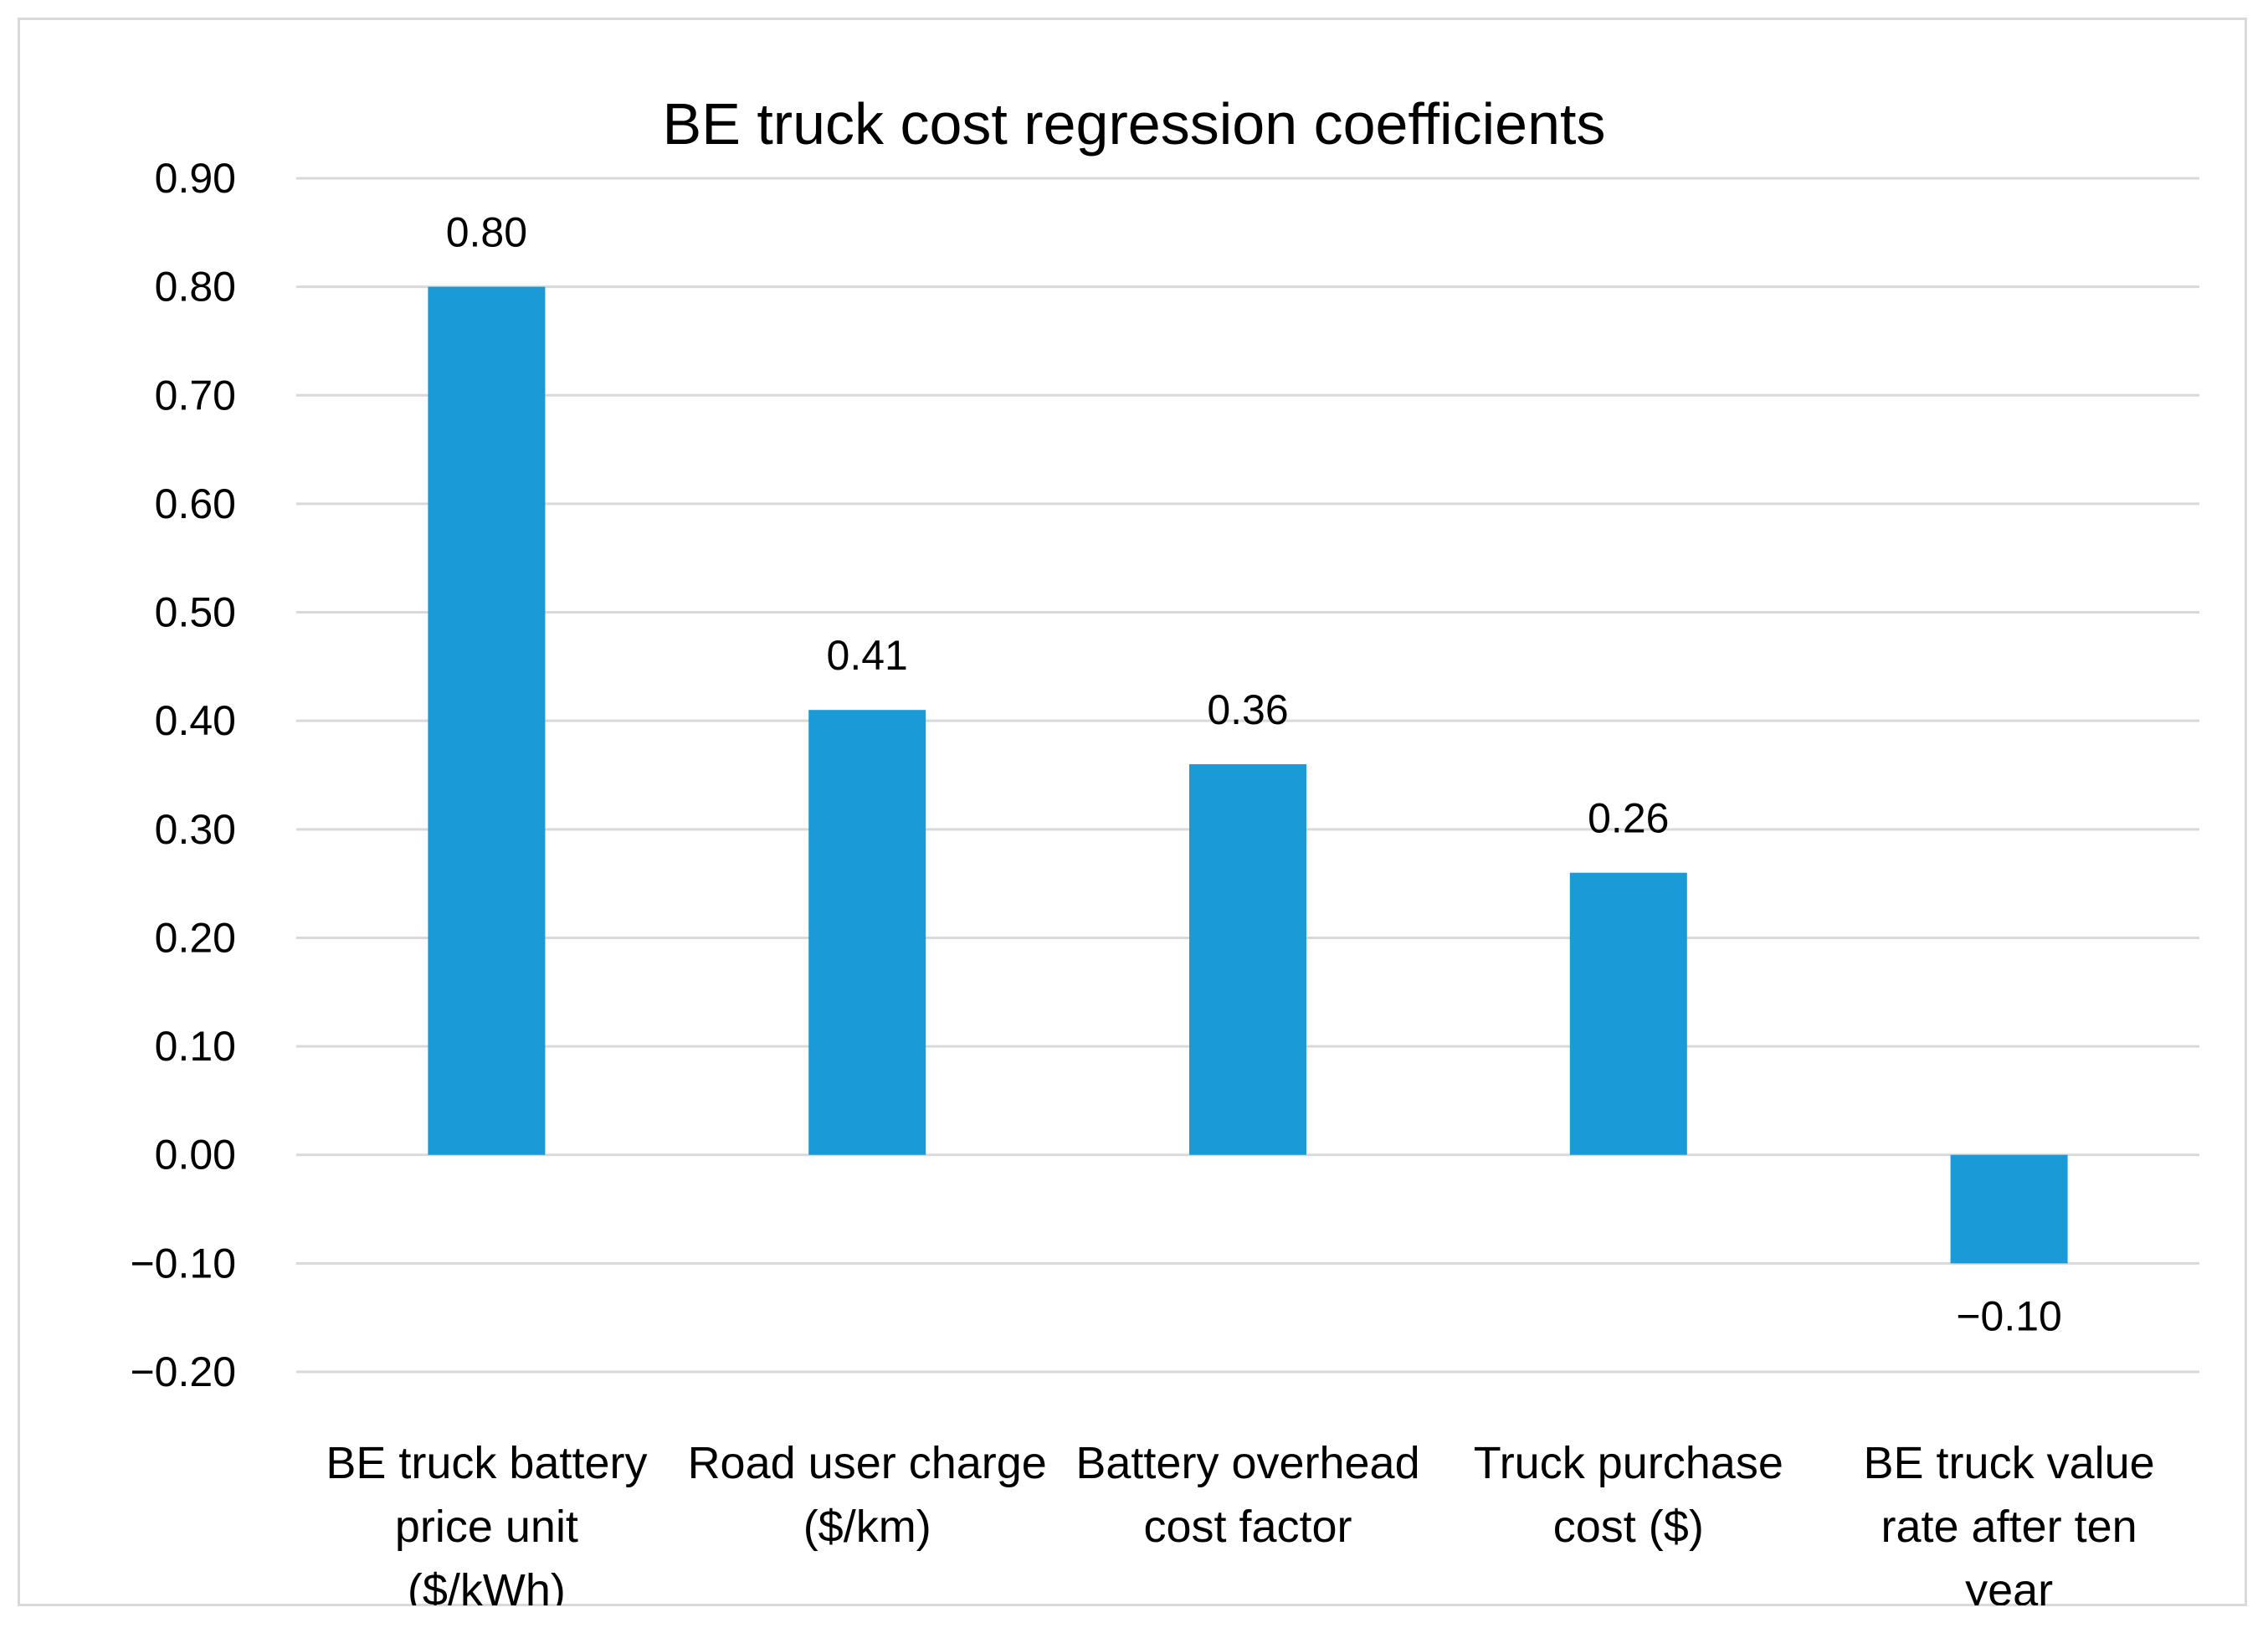  I want to click on category-label: ($/kWh), so click(487, 1585).